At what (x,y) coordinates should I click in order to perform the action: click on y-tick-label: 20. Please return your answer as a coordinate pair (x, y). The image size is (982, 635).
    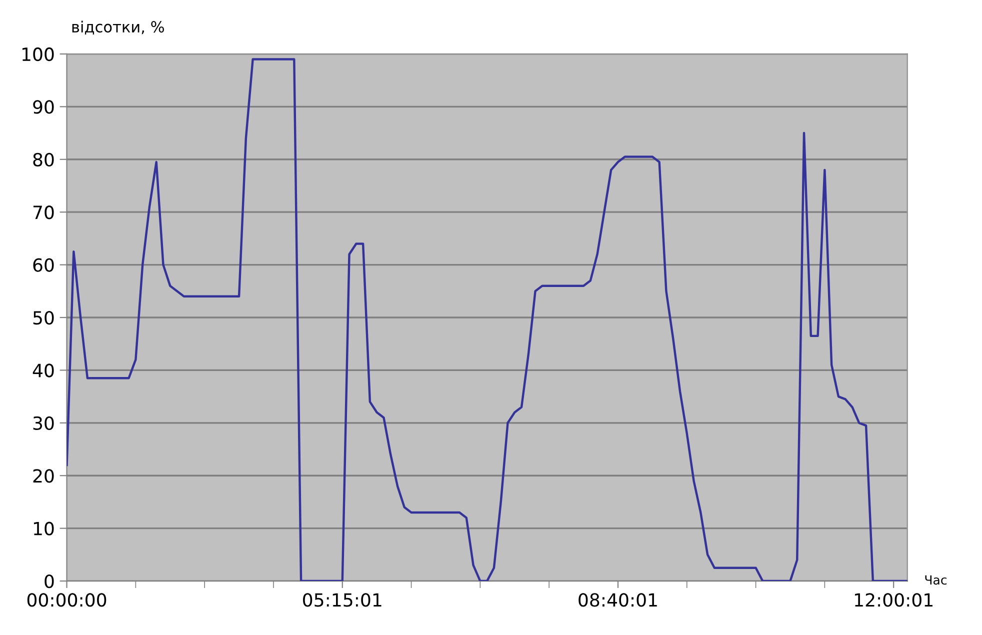
    Looking at the image, I should click on (43, 476).